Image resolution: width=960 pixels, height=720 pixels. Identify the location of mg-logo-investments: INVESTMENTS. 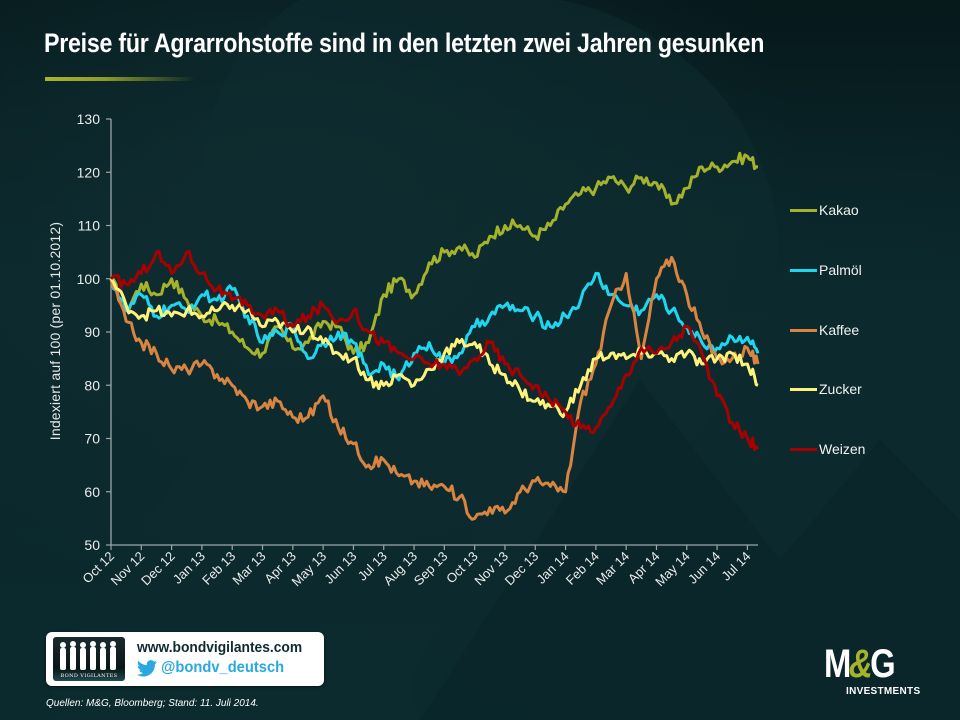
(883, 691).